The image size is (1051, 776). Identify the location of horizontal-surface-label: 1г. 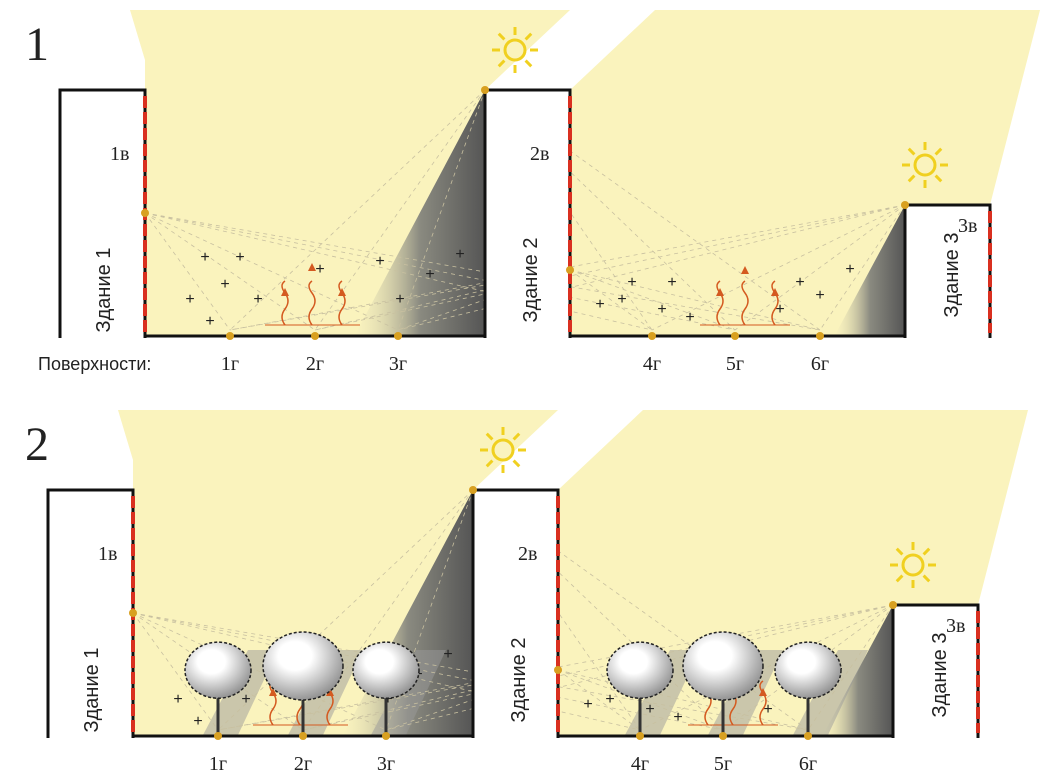
(218, 764).